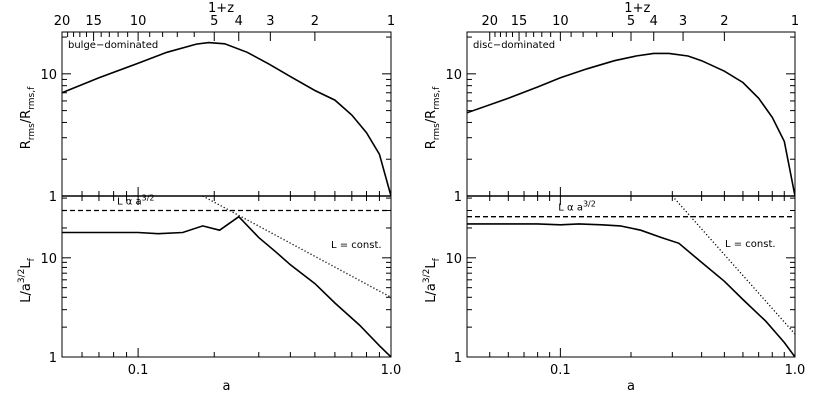 This screenshot has width=817, height=409. Describe the element at coordinates (514, 45) in the screenshot. I see `upper-annotation: disc−dominated` at that location.